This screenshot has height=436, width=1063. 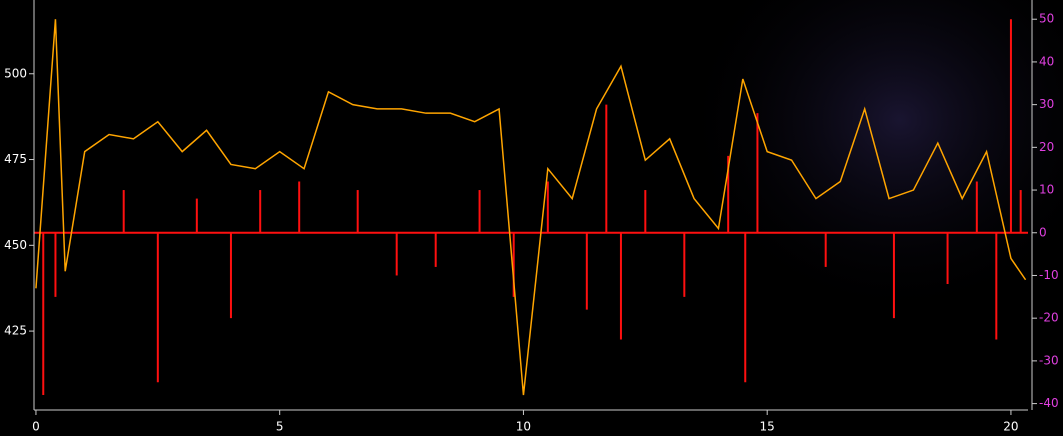 I want to click on y2-tick-label: 20, so click(x=1046, y=147).